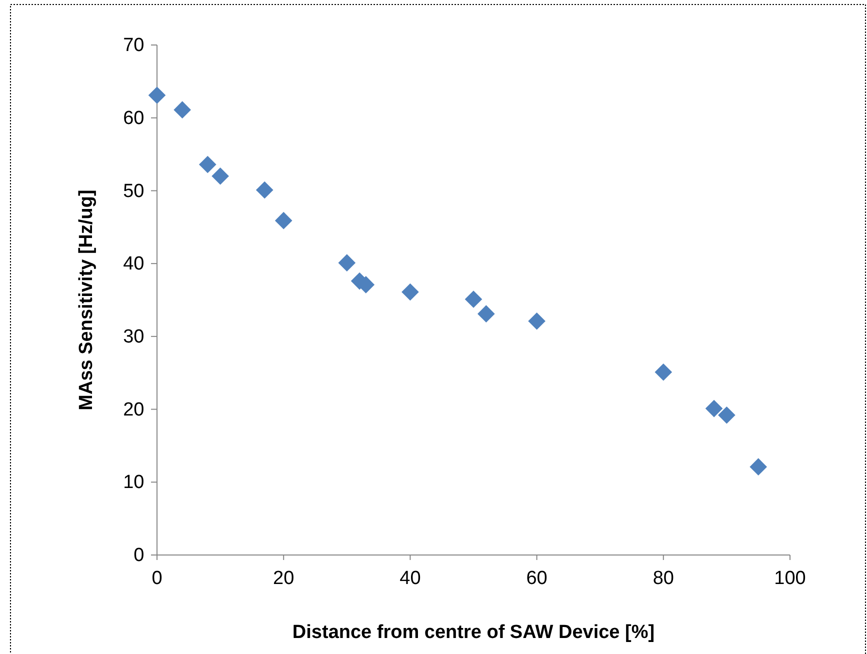 Image resolution: width=867 pixels, height=654 pixels. Describe the element at coordinates (790, 578) in the screenshot. I see `x-tick-label: 100` at that location.